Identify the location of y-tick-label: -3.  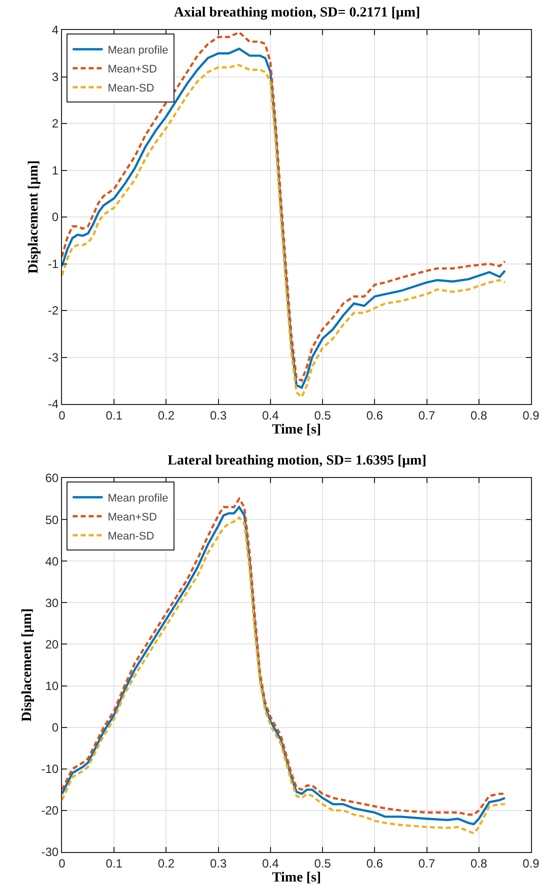
(53, 357).